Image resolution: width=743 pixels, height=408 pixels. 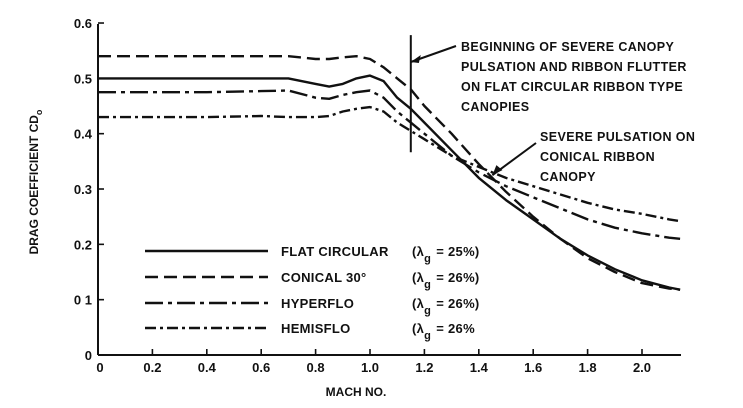 What do you see at coordinates (83, 78) in the screenshot?
I see `y-tick-label: 0.5` at bounding box center [83, 78].